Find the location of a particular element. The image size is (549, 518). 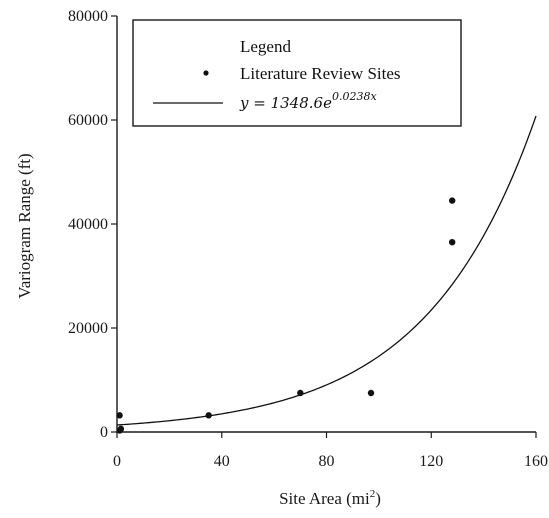

y-tick-label: 0 is located at coordinates (104, 432).